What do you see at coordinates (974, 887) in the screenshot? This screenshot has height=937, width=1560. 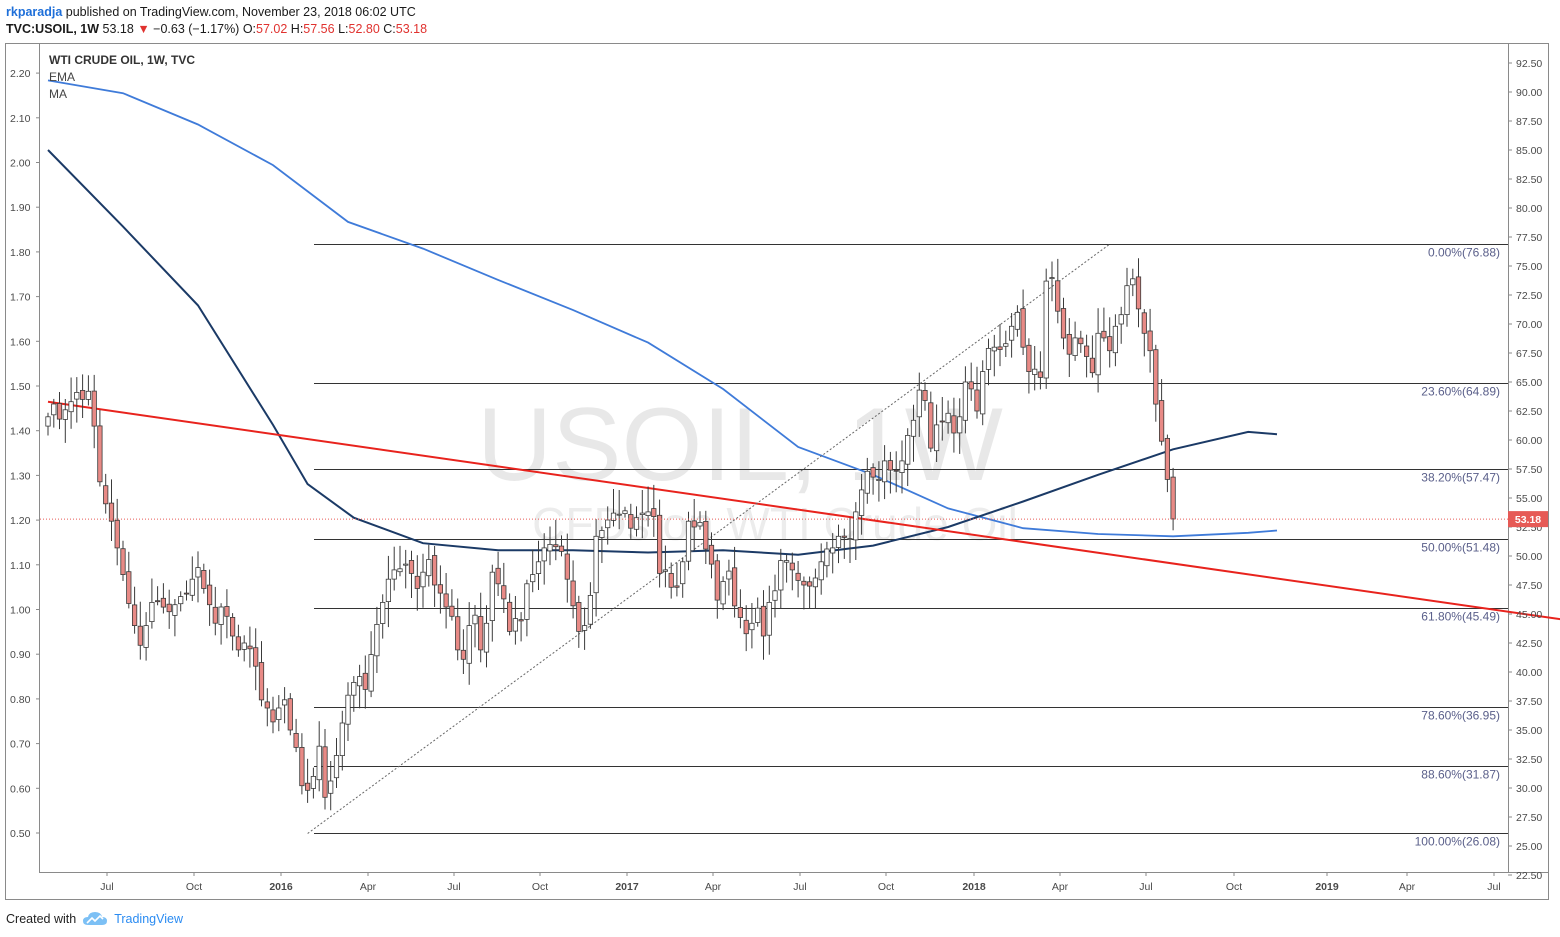 I see `time-tick-label: 2018` at bounding box center [974, 887].